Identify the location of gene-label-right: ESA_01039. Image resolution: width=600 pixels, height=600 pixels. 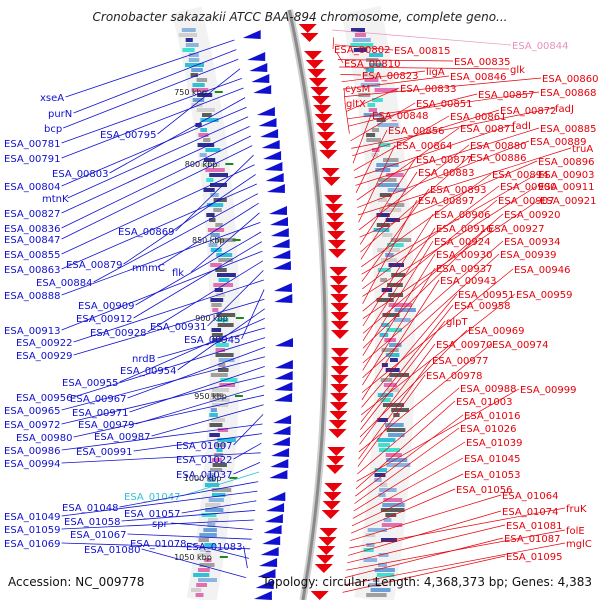
(494, 443).